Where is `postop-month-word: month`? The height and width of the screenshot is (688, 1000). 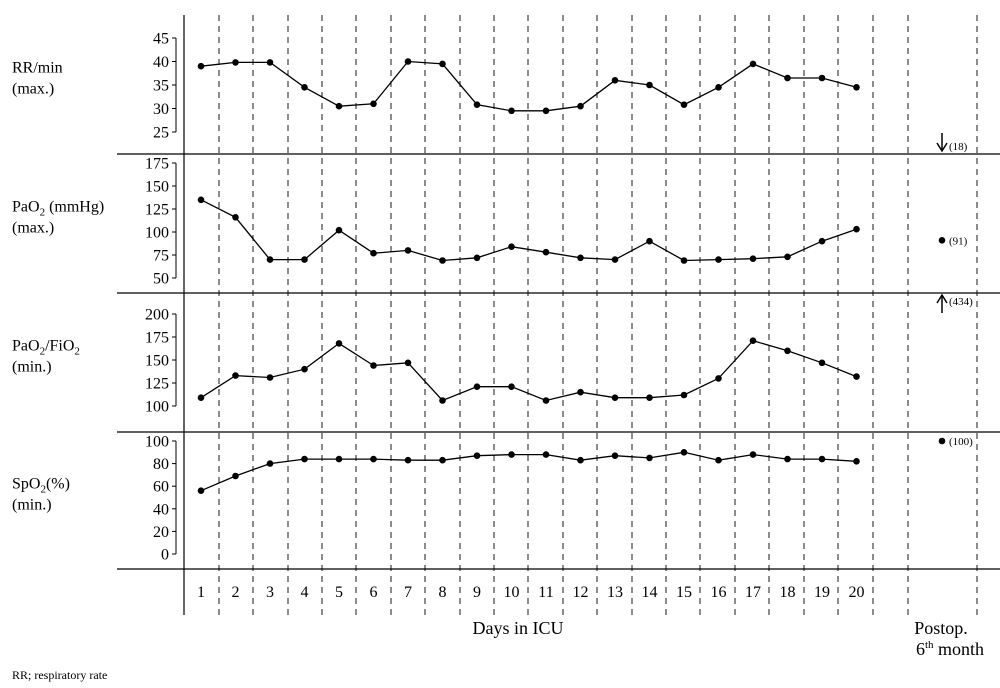 postop-month-word: month is located at coordinates (959, 649).